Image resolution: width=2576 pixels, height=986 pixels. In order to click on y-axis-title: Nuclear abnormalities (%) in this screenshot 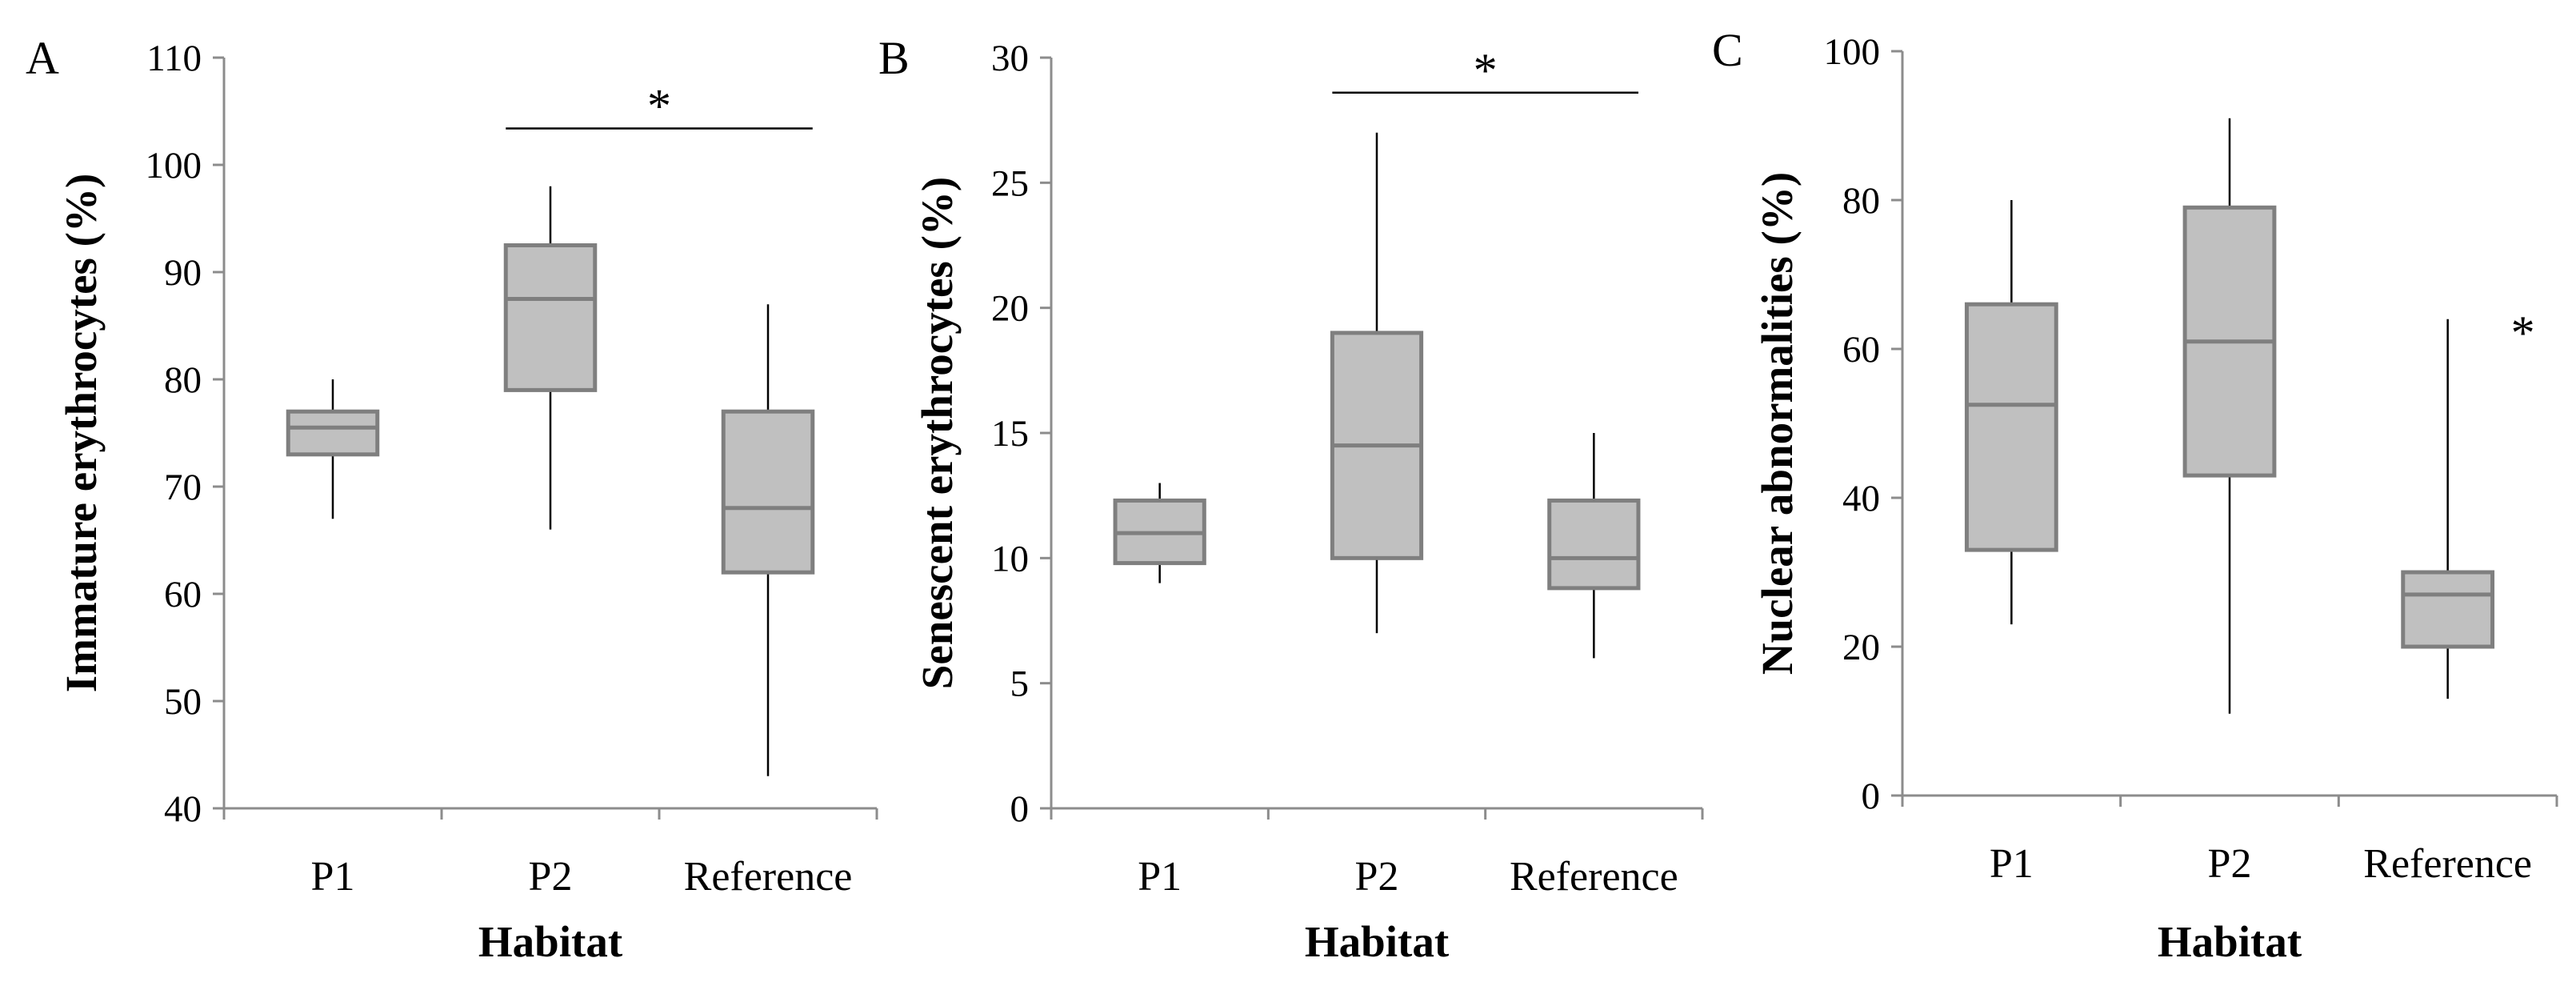, I will do `click(1777, 424)`.